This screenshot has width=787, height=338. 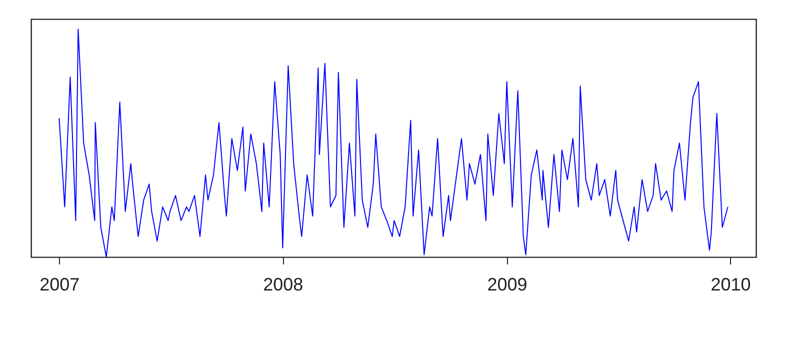 I want to click on x-tick-label: 2007, so click(x=60, y=284).